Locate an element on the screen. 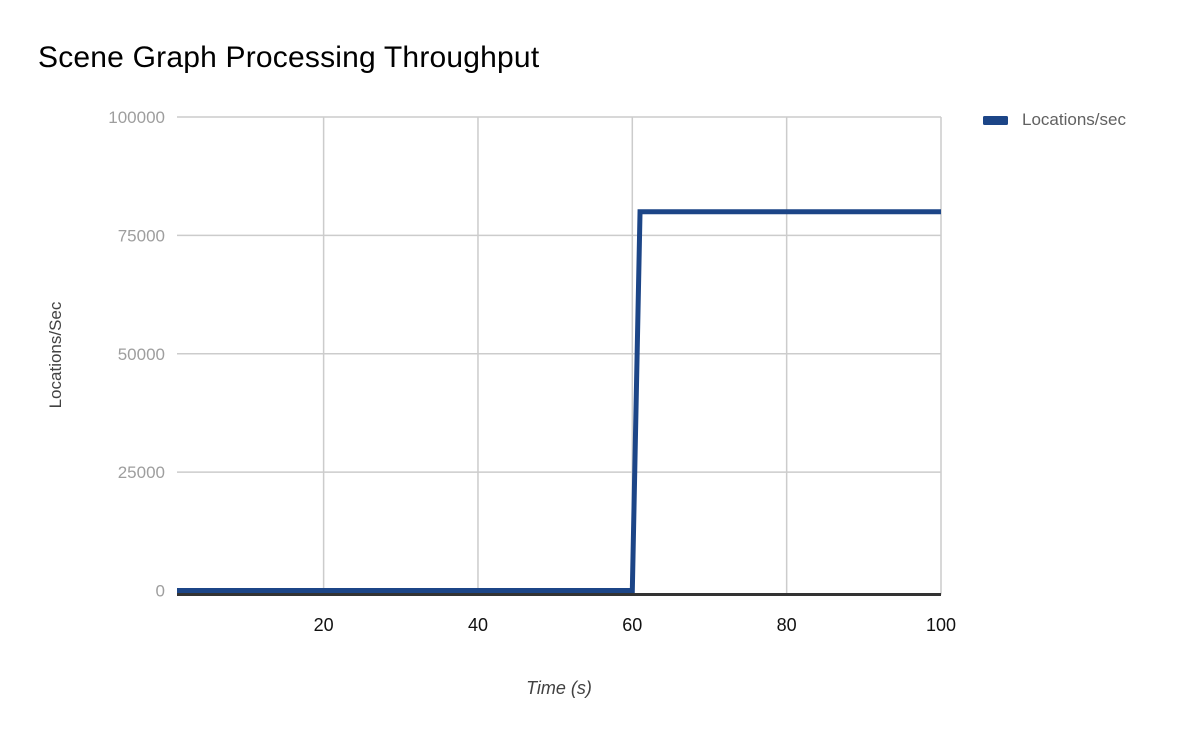  y-tick-label: 75000 is located at coordinates (141, 235).